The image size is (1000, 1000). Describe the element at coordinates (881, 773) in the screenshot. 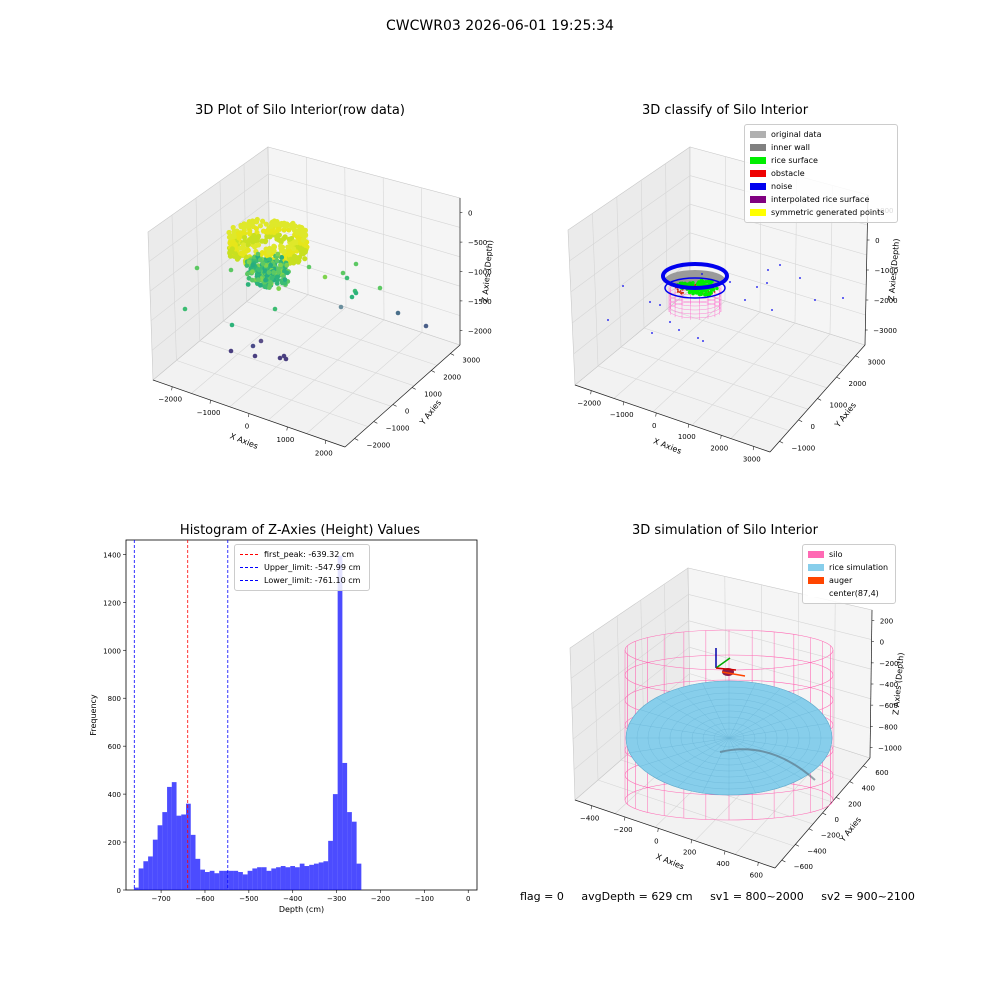

I see `p4-y-tick: 600` at that location.